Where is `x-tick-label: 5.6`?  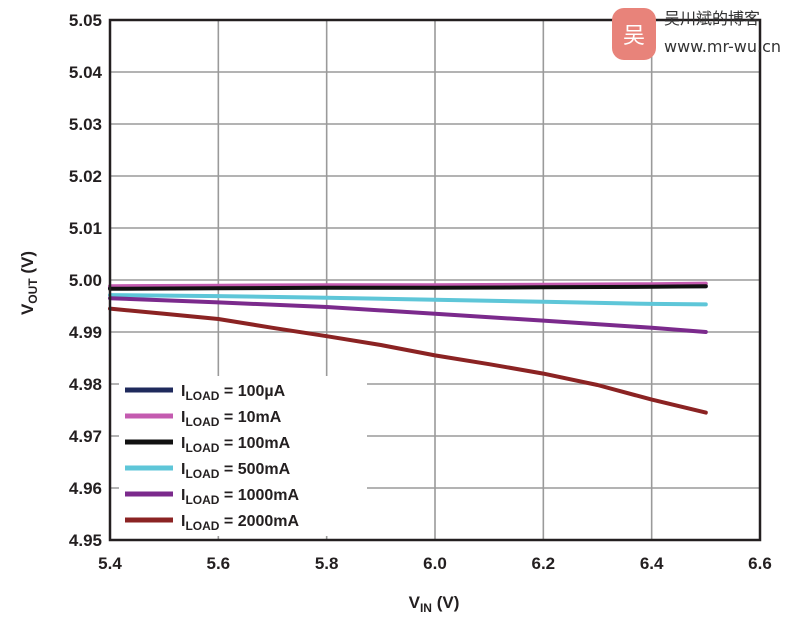 x-tick-label: 5.6 is located at coordinates (219, 563).